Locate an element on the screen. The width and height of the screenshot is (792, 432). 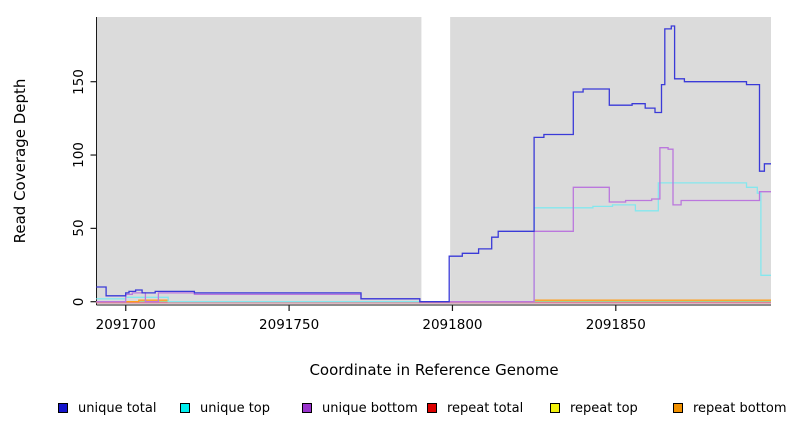
legend-item-repeat-top: repeat top is located at coordinates (594, 408).